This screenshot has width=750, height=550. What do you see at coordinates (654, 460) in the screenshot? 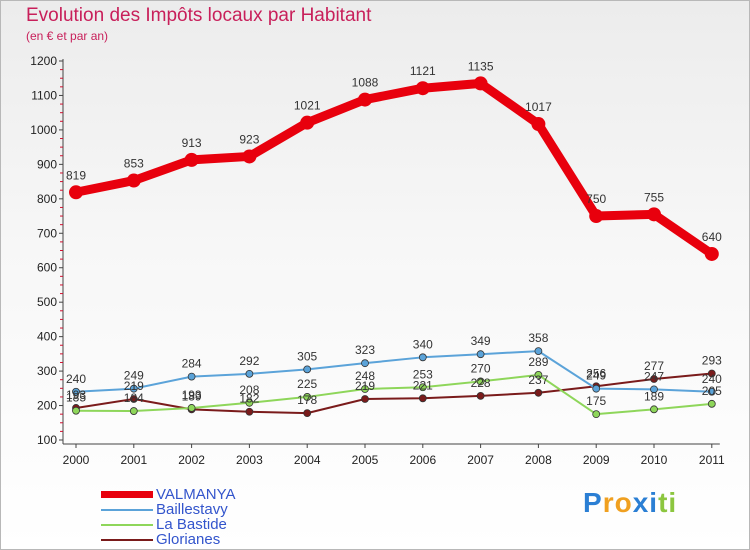
I see `x-tick-label: 2010` at bounding box center [654, 460].